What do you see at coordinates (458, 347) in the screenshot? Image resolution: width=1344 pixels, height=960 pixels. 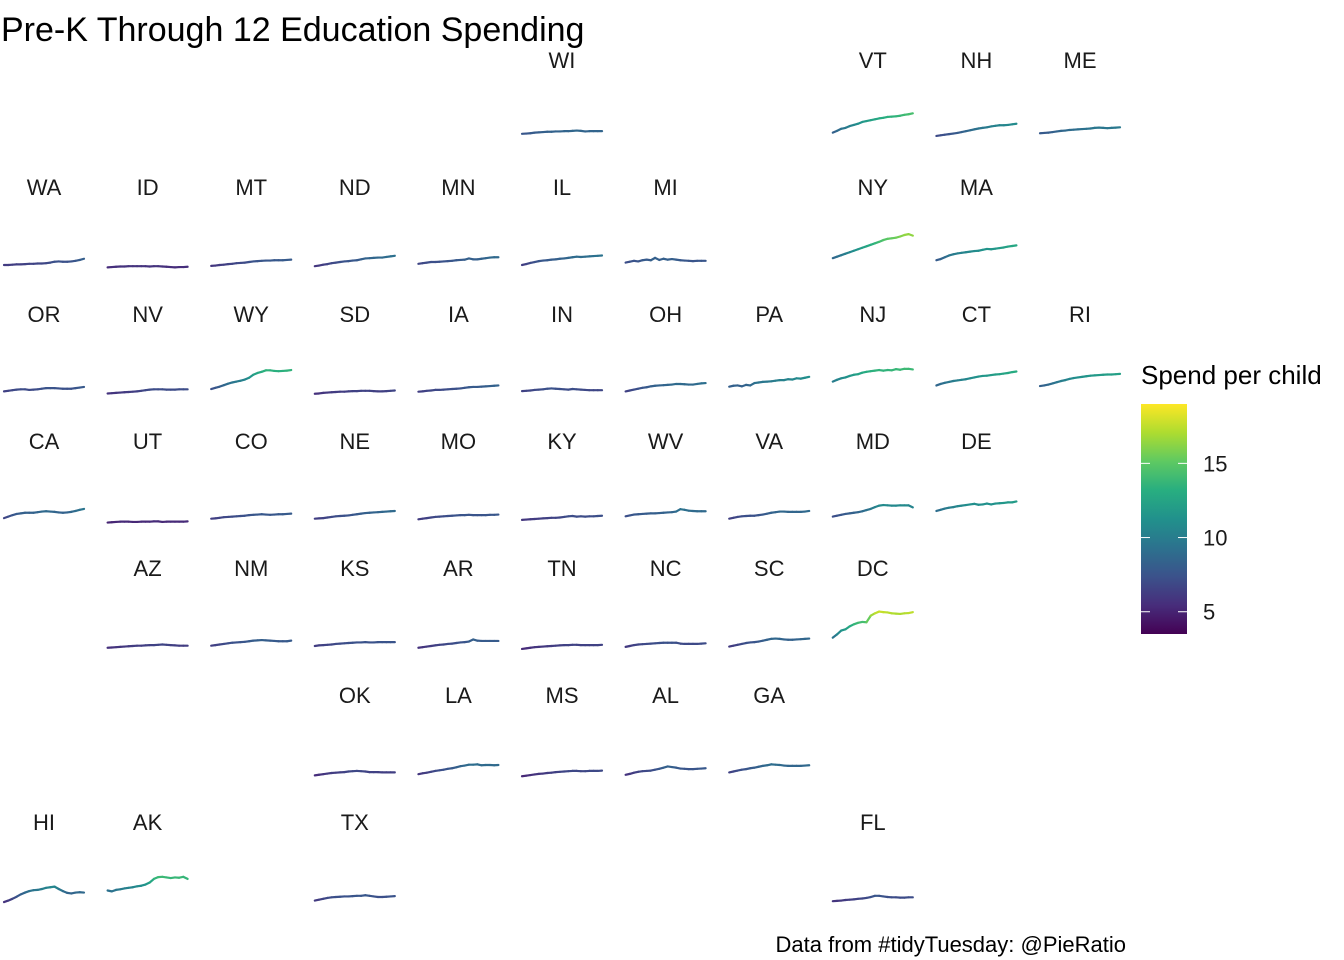 I see `panel-ia: IA` at bounding box center [458, 347].